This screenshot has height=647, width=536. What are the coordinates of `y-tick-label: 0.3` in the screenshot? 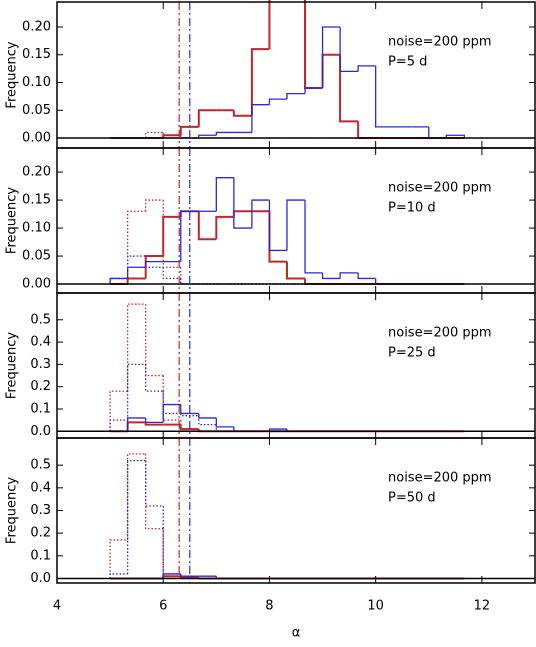 It's located at (40, 364).